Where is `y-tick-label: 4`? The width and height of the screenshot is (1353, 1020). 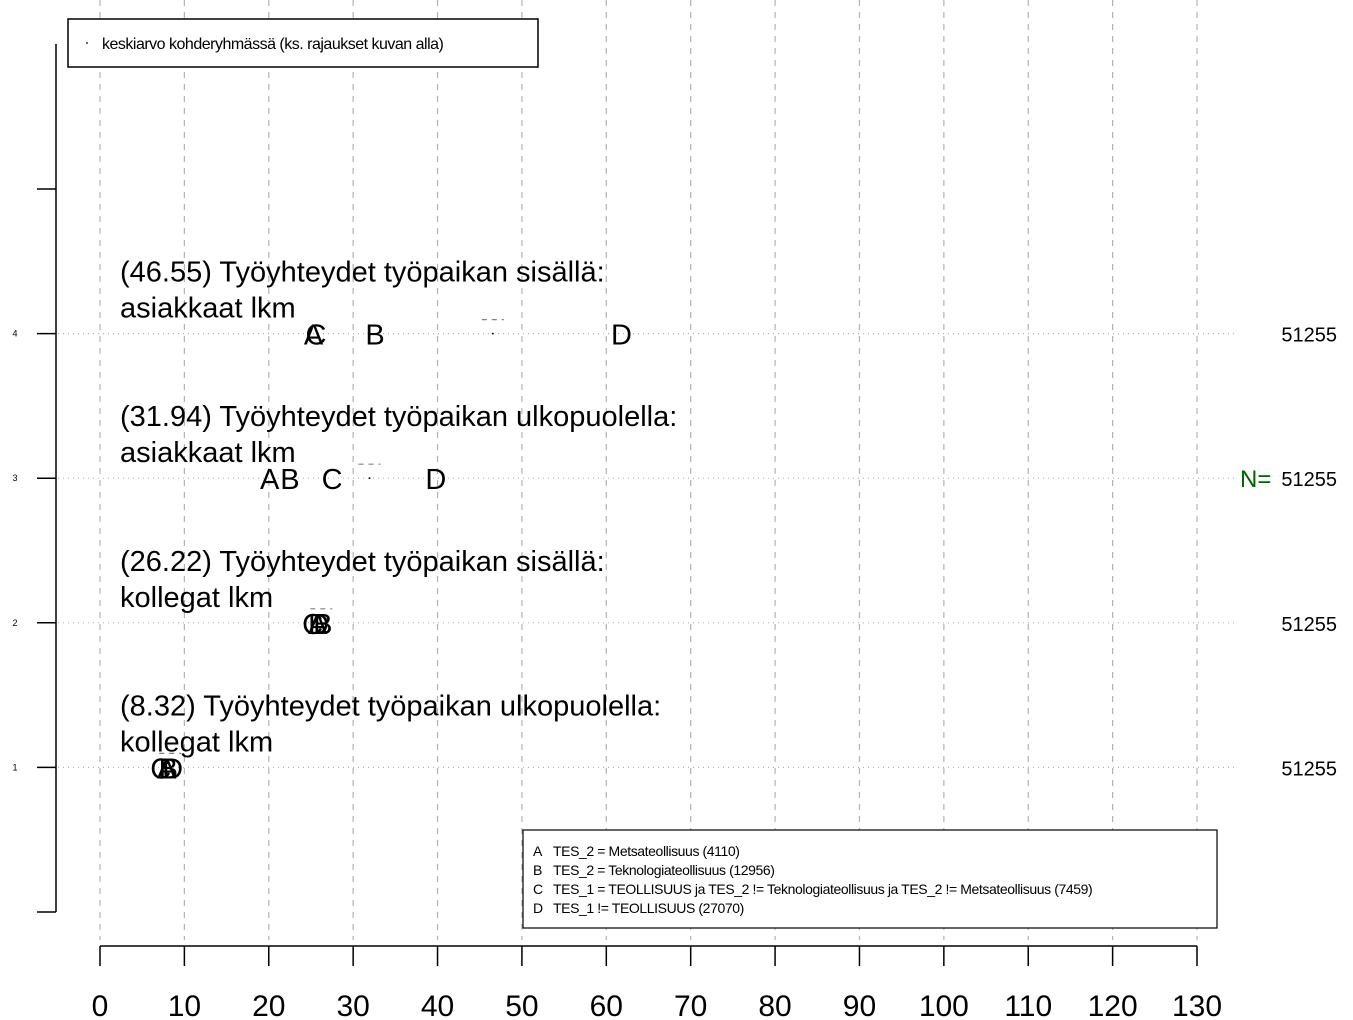
y-tick-label: 4 is located at coordinates (14, 334).